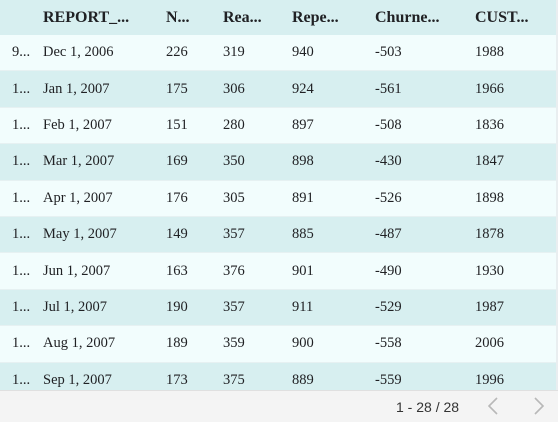 The height and width of the screenshot is (422, 558). Describe the element at coordinates (234, 124) in the screenshot. I see `table-cell: 280` at that location.